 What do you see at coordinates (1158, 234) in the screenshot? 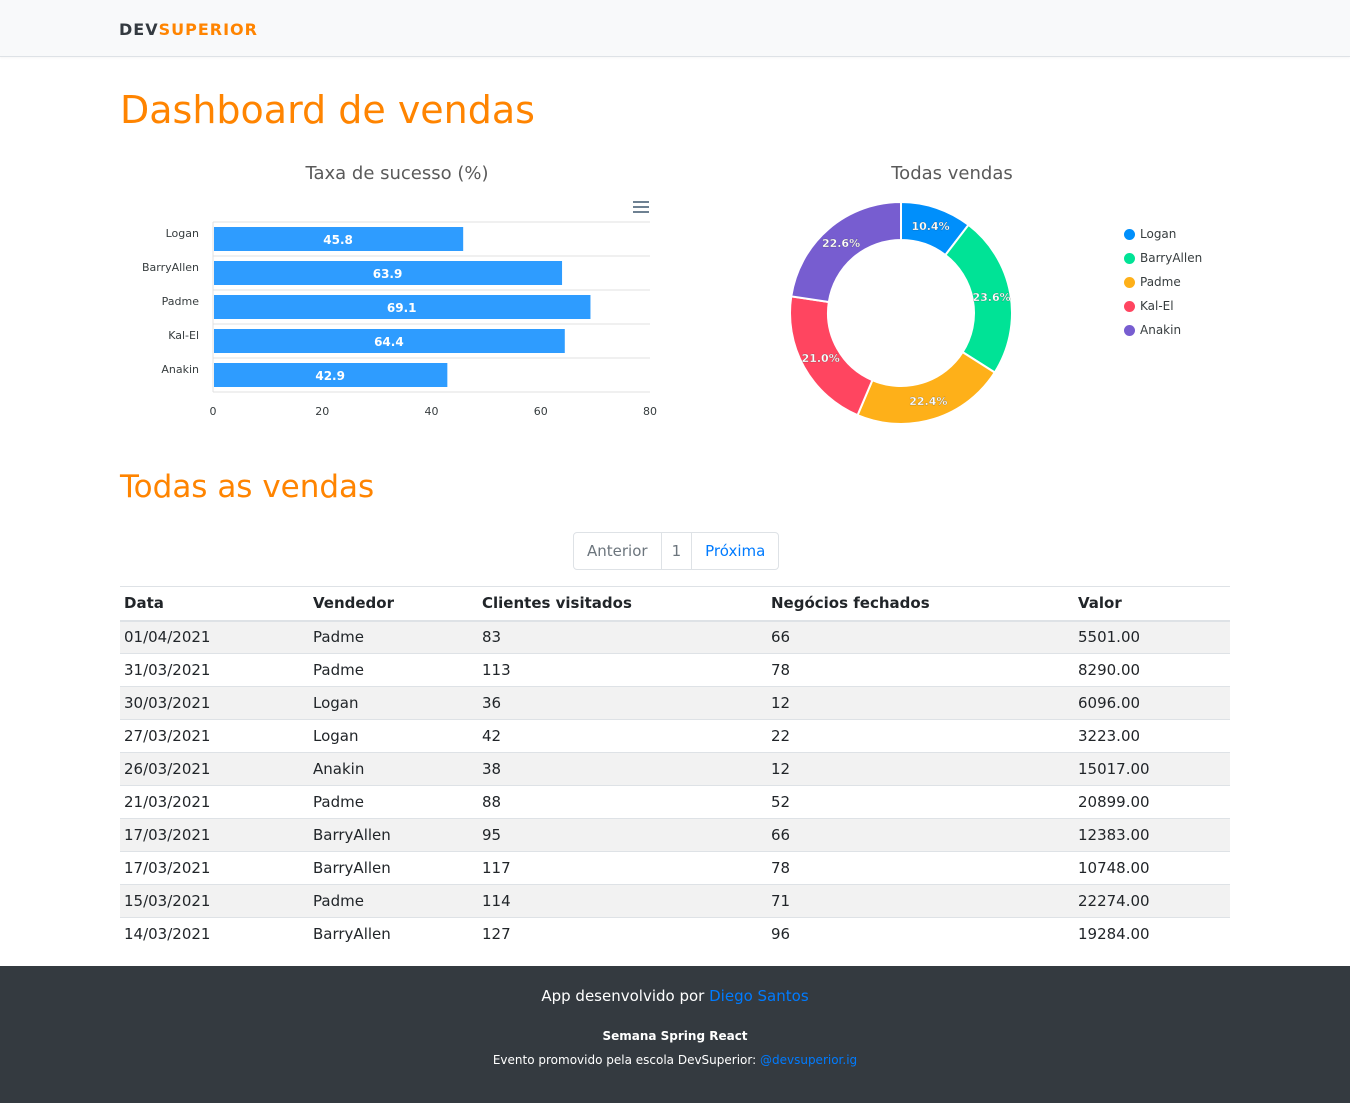
I see `legend-label: Logan` at bounding box center [1158, 234].